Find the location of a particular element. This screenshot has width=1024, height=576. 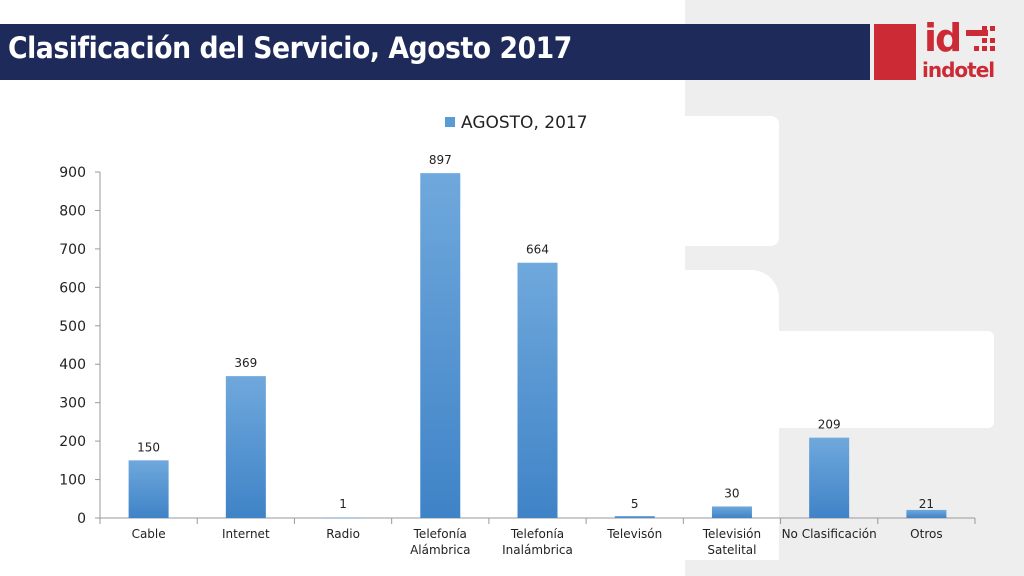

background-white-box is located at coordinates (860, 379).